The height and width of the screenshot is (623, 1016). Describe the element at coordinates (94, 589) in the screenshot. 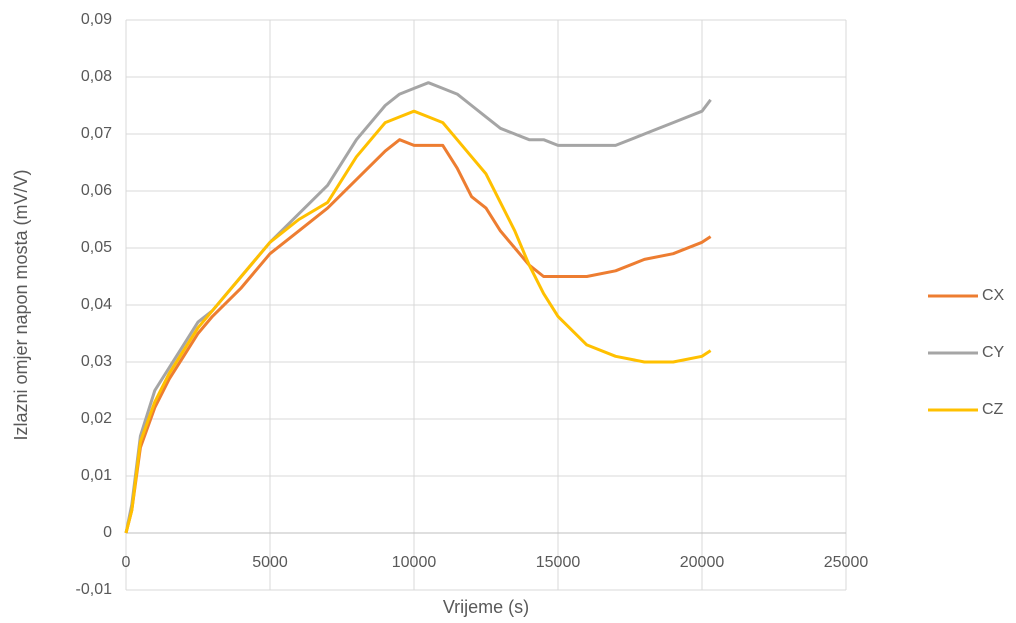

I see `y-tick-label: -0,01` at that location.